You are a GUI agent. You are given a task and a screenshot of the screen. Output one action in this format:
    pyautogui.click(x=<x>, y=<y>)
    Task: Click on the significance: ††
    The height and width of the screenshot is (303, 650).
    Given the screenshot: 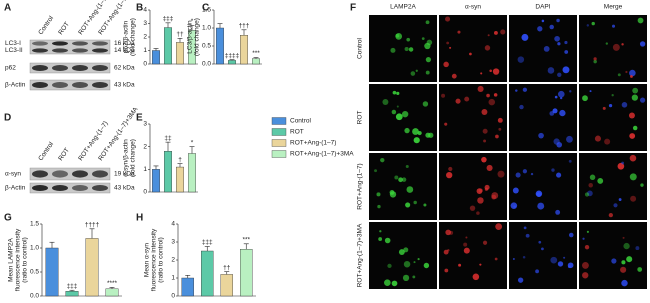 What is the action you would take?
    pyautogui.click(x=180, y=34)
    